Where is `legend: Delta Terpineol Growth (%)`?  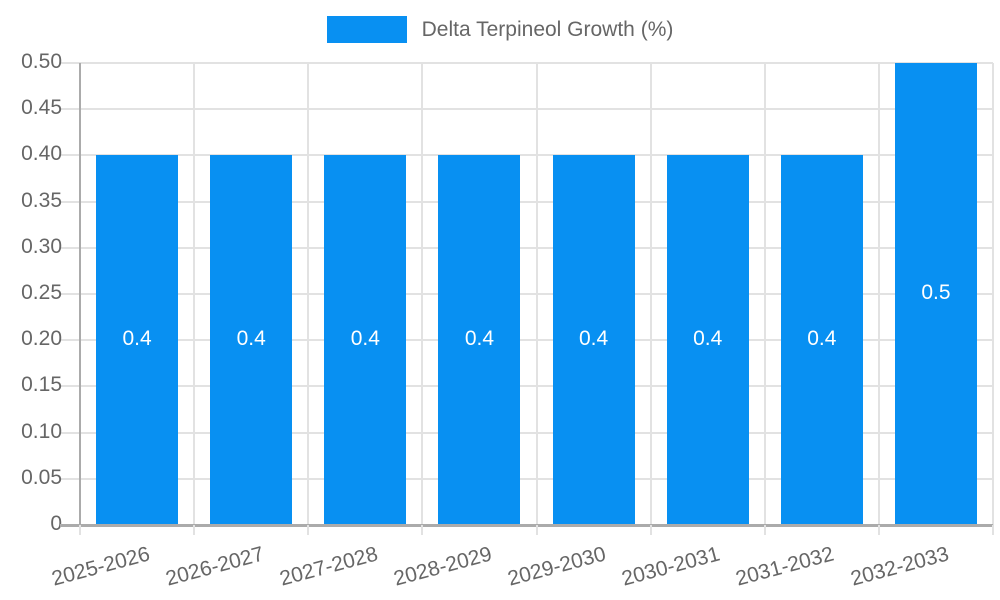
legend: Delta Terpineol Growth (%) is located at coordinates (500, 29).